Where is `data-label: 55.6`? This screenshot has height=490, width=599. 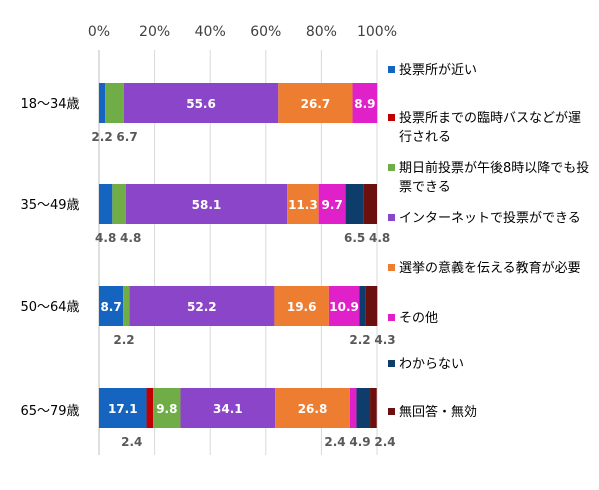 data-label: 55.6 is located at coordinates (201, 104).